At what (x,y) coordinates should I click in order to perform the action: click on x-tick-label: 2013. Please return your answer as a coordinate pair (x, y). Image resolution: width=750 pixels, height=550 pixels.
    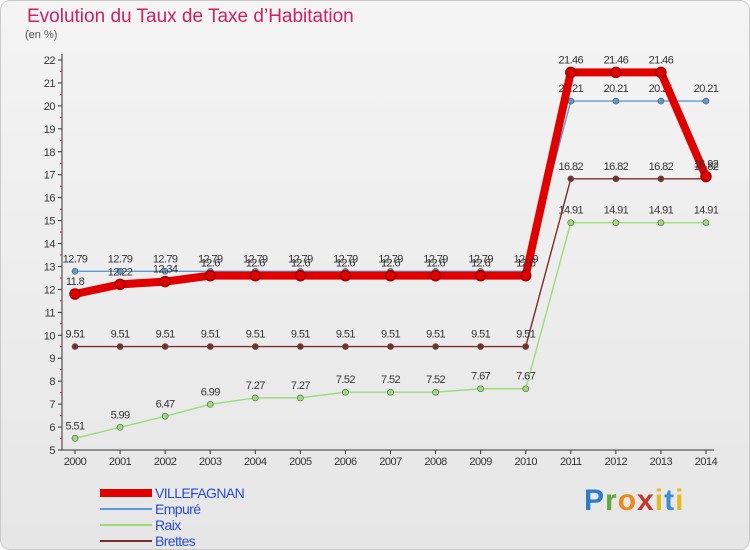
    Looking at the image, I should click on (661, 462).